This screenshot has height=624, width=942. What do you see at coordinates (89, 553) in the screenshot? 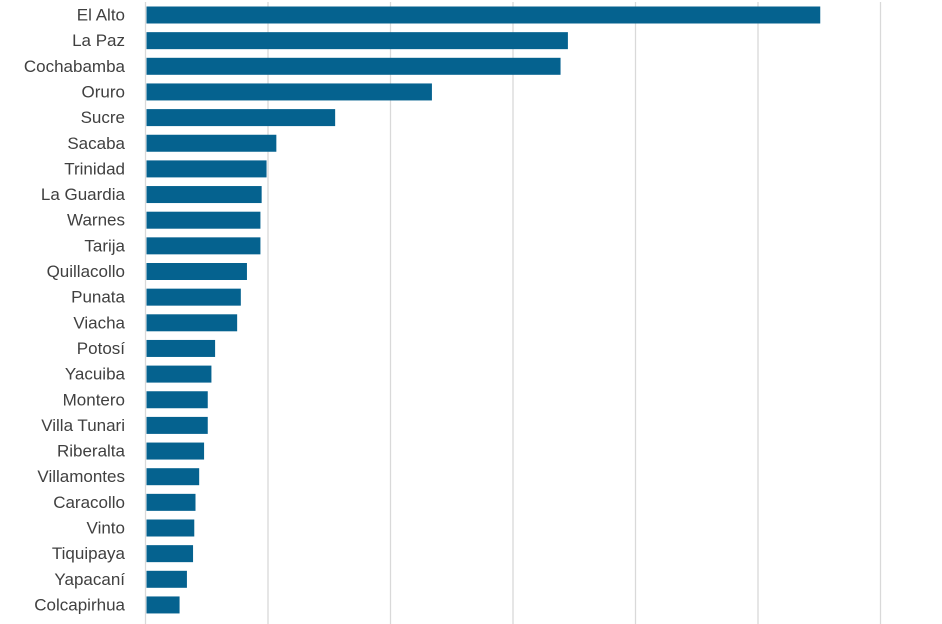
I see `category-label: Tiquipaya` at bounding box center [89, 553].